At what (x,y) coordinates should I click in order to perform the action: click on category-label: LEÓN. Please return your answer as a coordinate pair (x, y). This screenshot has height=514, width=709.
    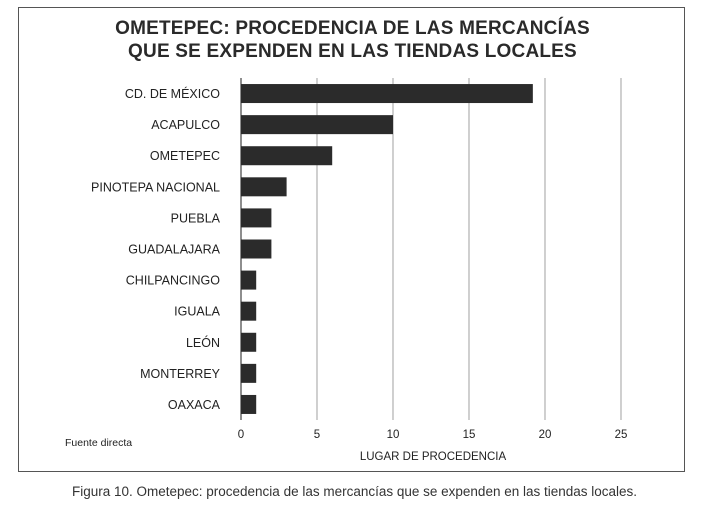
    Looking at the image, I should click on (203, 342).